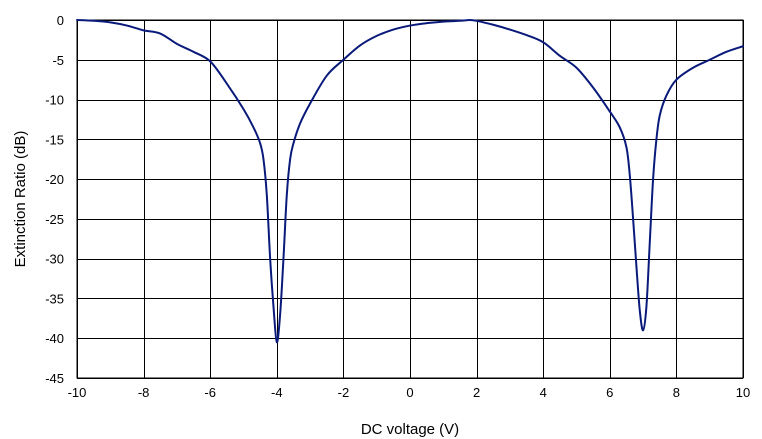  Describe the element at coordinates (77, 392) in the screenshot. I see `x-tick-label: -10` at that location.